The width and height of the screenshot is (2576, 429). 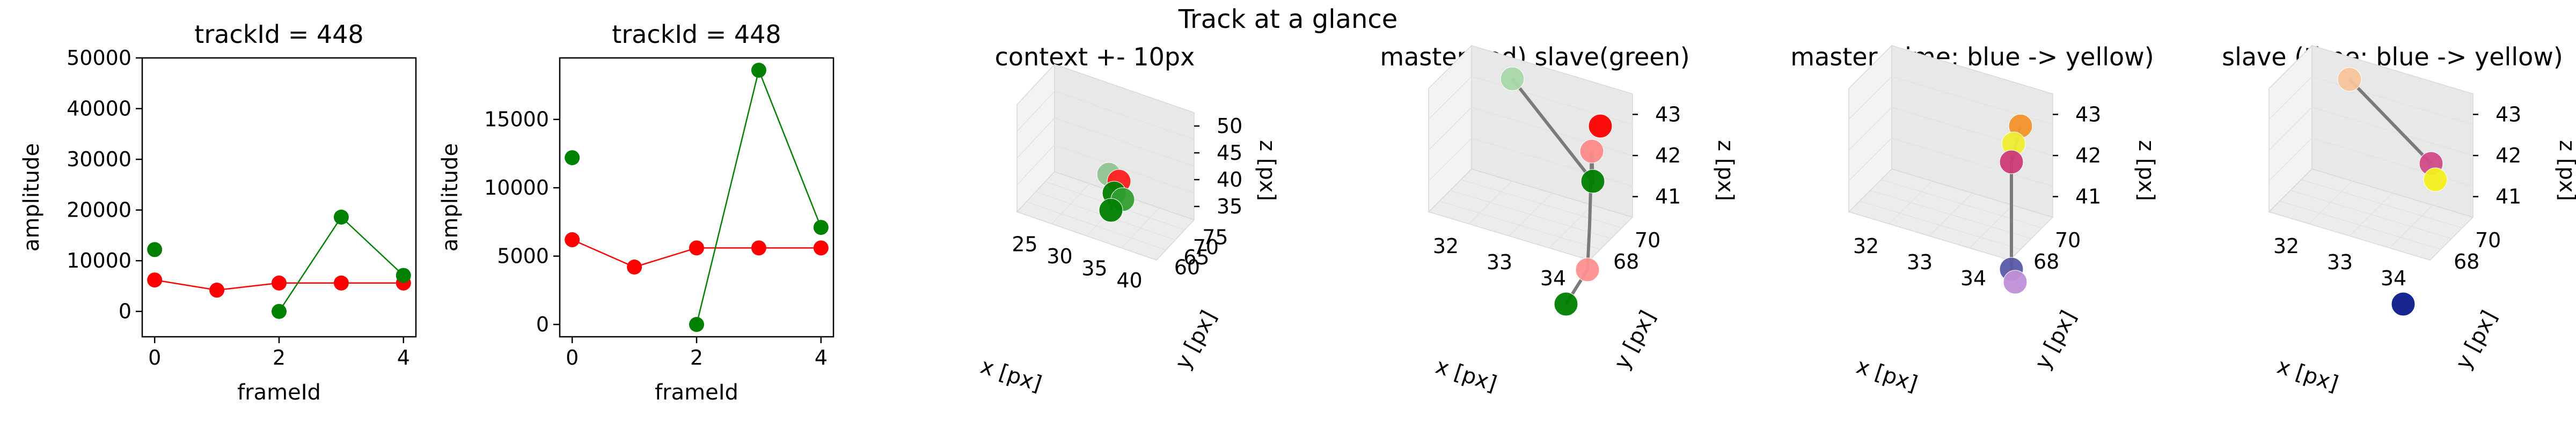 What do you see at coordinates (1634, 340) in the screenshot?
I see `panel-4-ylabel: y [px]` at bounding box center [1634, 340].